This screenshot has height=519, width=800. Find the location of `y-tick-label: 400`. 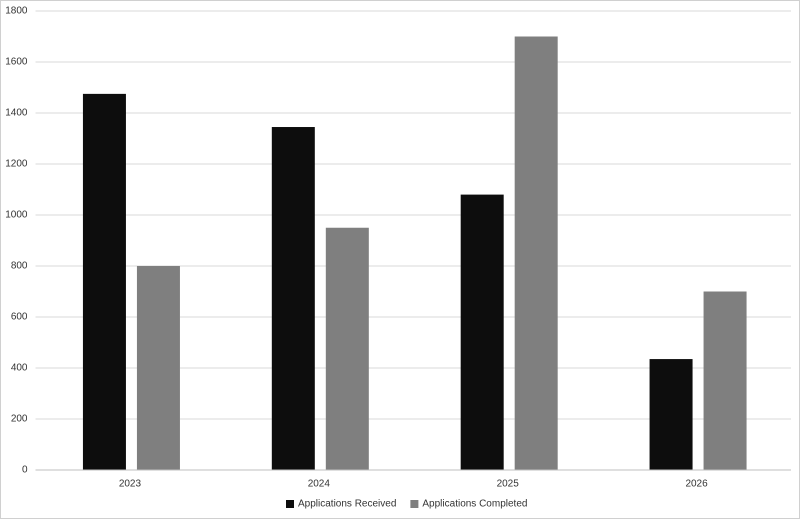

y-tick-label: 400 is located at coordinates (19, 368).